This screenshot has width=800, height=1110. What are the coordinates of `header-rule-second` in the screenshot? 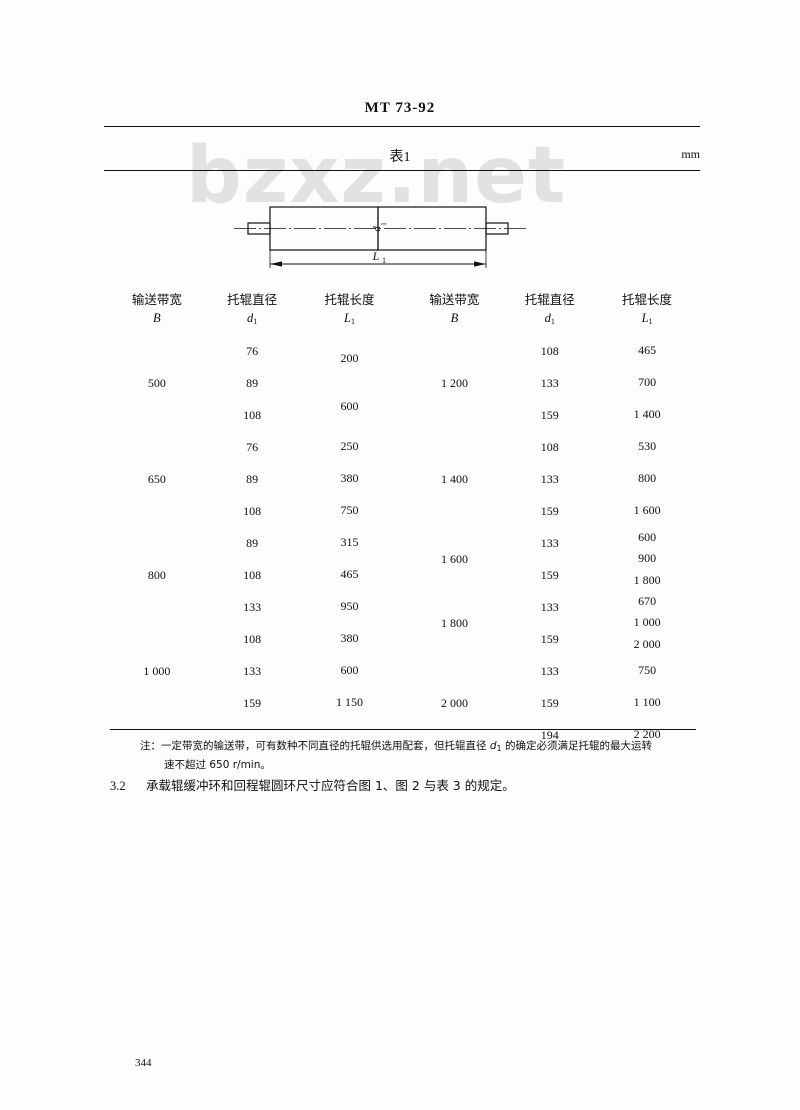 It's located at (402, 170).